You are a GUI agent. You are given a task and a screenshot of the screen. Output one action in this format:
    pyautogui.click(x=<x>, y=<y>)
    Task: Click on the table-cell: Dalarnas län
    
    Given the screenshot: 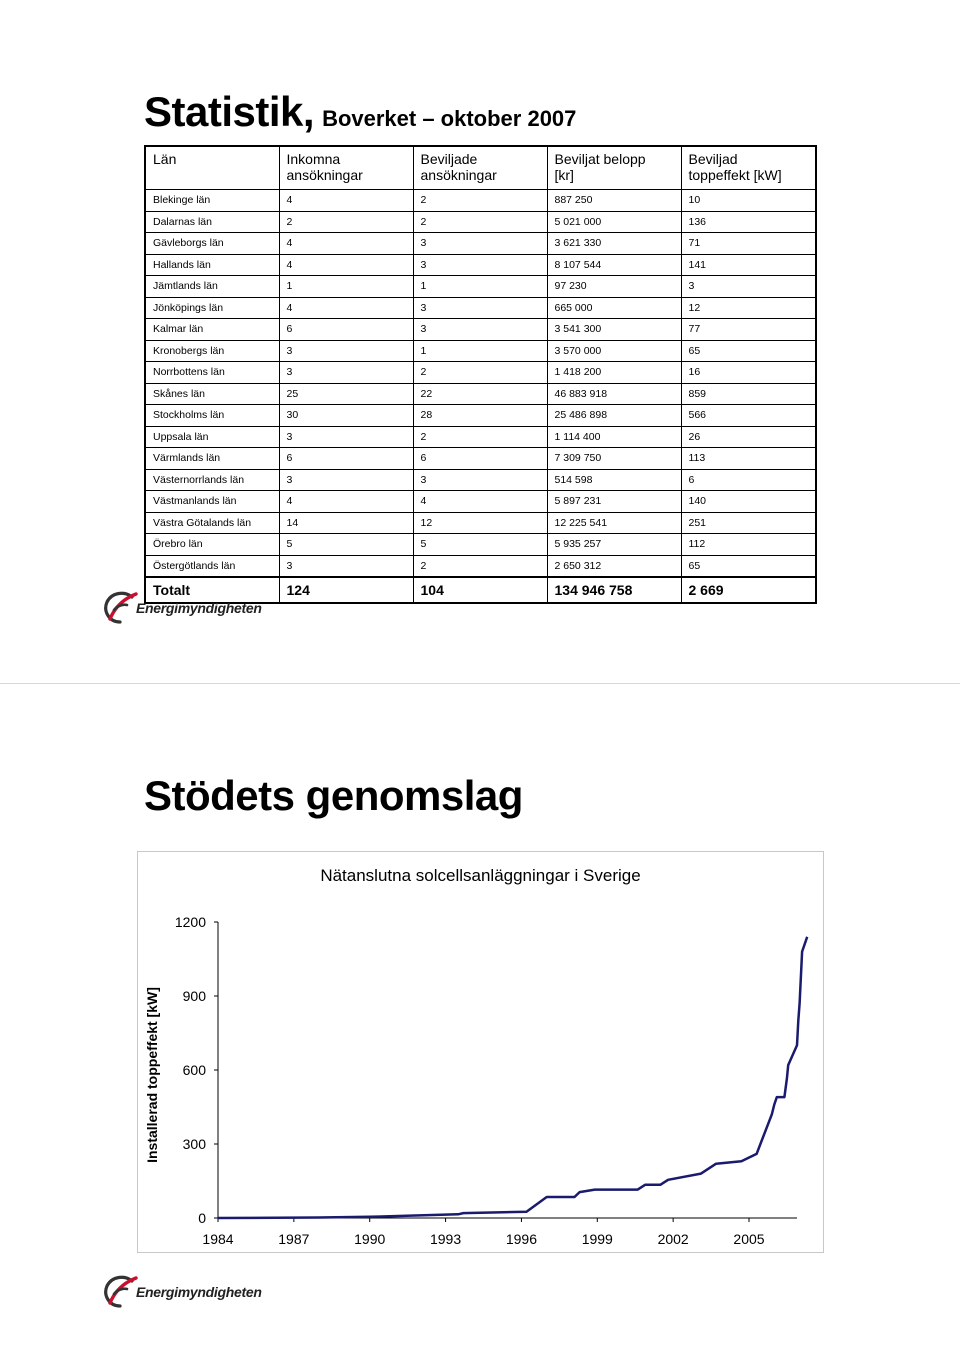 What is the action you would take?
    pyautogui.click(x=212, y=221)
    